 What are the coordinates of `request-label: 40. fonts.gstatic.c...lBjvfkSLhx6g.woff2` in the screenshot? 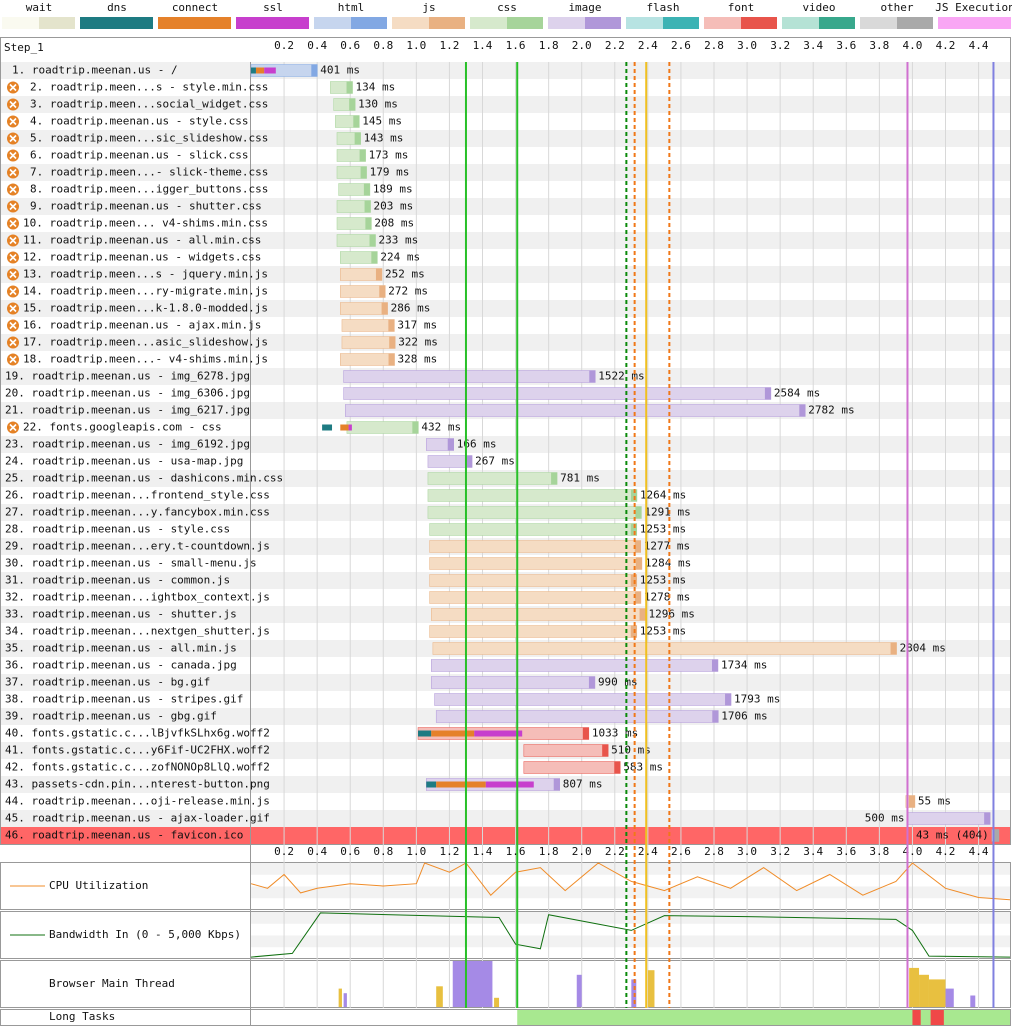 It's located at (137, 733).